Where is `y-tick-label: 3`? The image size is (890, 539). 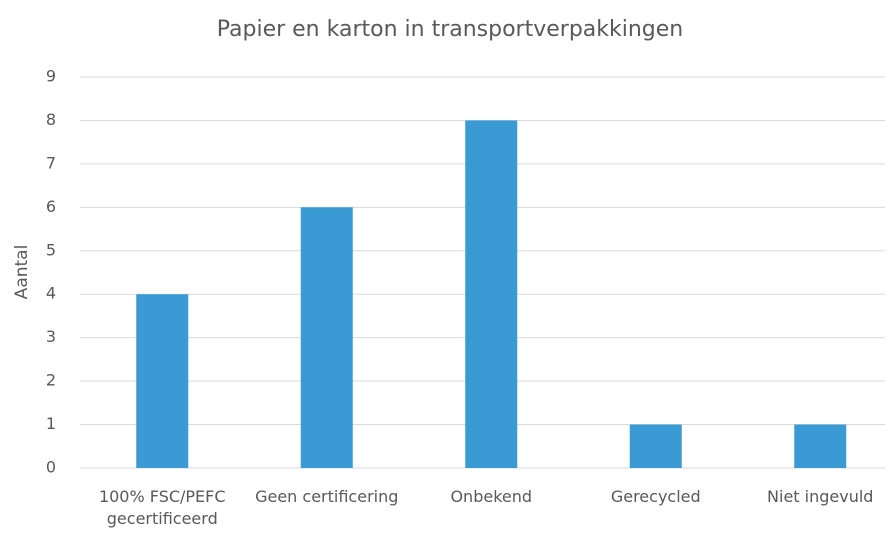 y-tick-label: 3 is located at coordinates (51, 336).